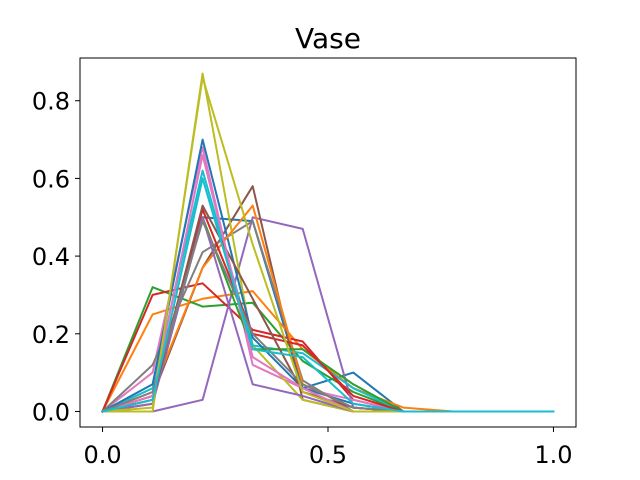 The width and height of the screenshot is (640, 480). What do you see at coordinates (102, 455) in the screenshot?
I see `x-tick-label: 0.0` at bounding box center [102, 455].